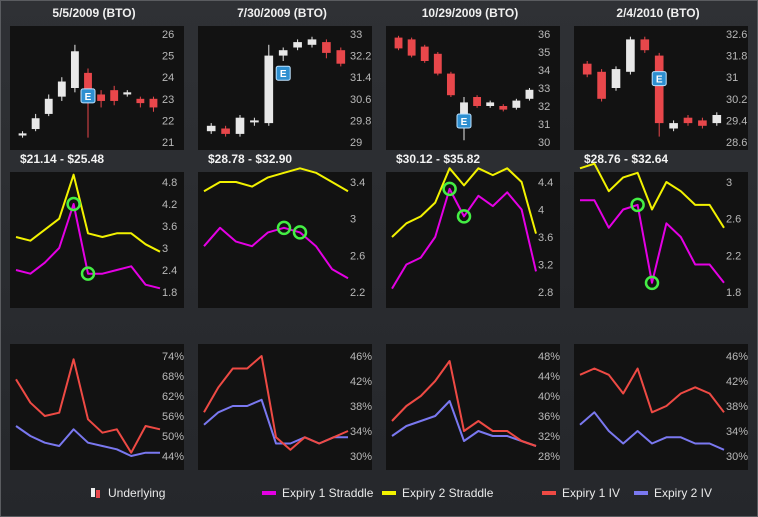 The width and height of the screenshot is (758, 517). Describe the element at coordinates (549, 397) in the screenshot. I see `iv-tick-label: 40%` at that location.